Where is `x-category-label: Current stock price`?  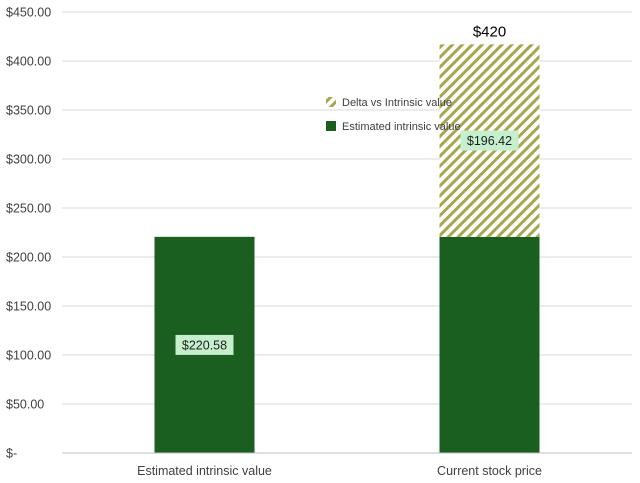
x-category-label: Current stock price is located at coordinates (489, 471).